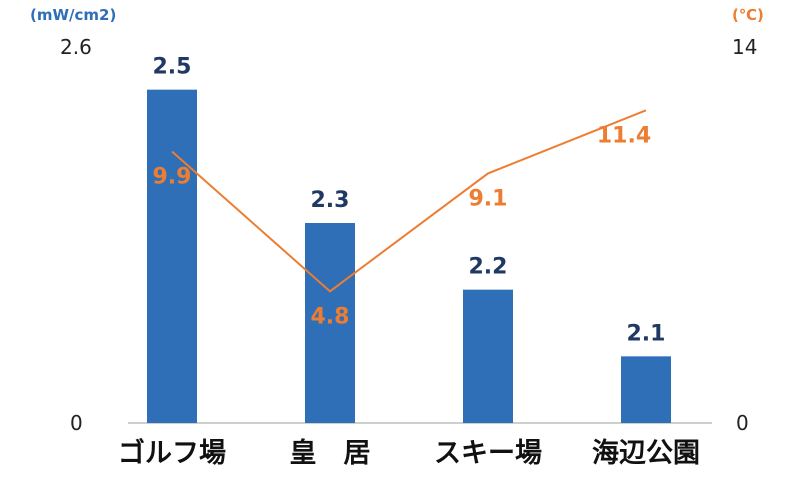 The height and width of the screenshot is (485, 788). Describe the element at coordinates (330, 453) in the screenshot. I see `category-label-2: 皇 居` at that location.